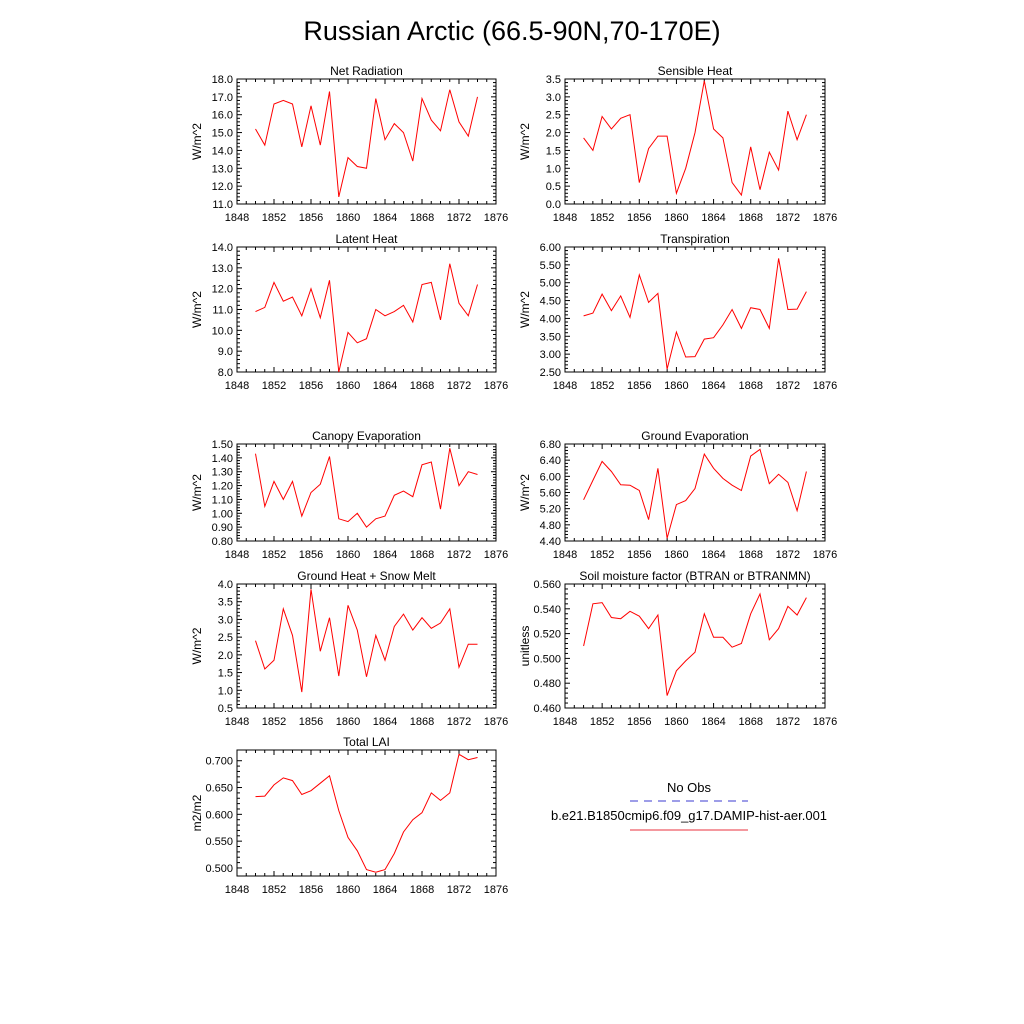 The image size is (1024, 1024). I want to click on y-tick-label: 4.0, so click(225, 585).